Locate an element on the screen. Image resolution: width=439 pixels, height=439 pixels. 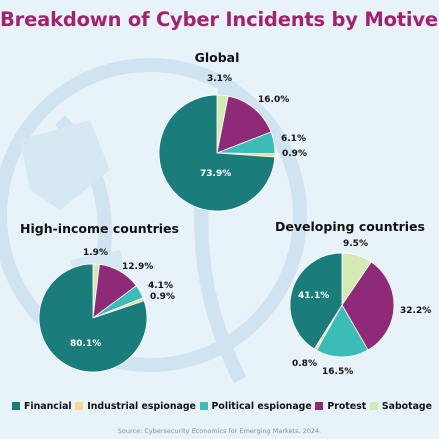
data-label-financial: 41.1% is located at coordinates (313, 296).